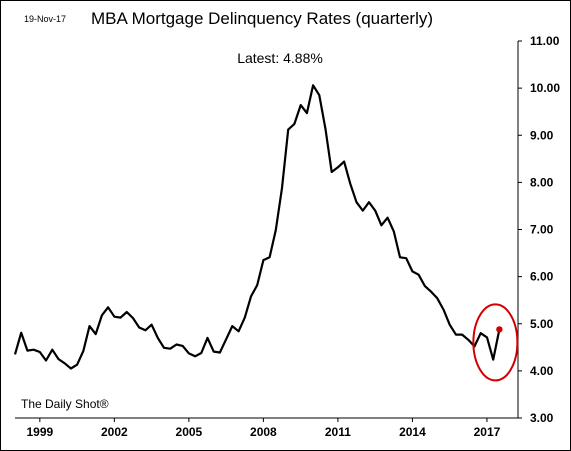 Image resolution: width=571 pixels, height=451 pixels. Describe the element at coordinates (545, 41) in the screenshot. I see `y-tick-label: 11.00` at that location.